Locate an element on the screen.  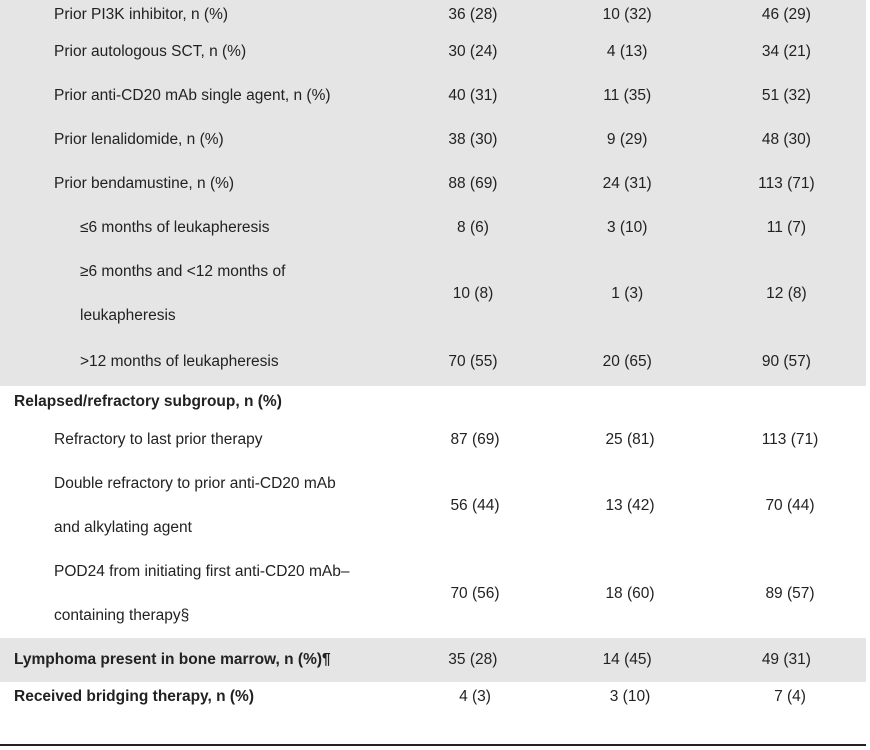
cell-col3: 70 (44) is located at coordinates (790, 505).